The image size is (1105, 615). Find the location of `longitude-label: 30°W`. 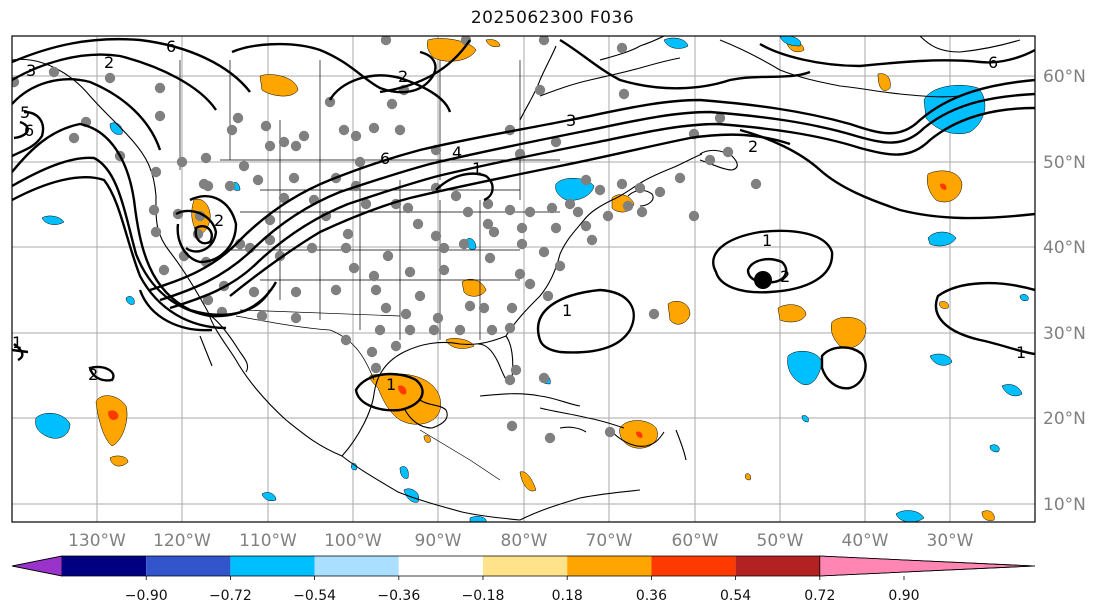

longitude-label: 30°W is located at coordinates (950, 541).